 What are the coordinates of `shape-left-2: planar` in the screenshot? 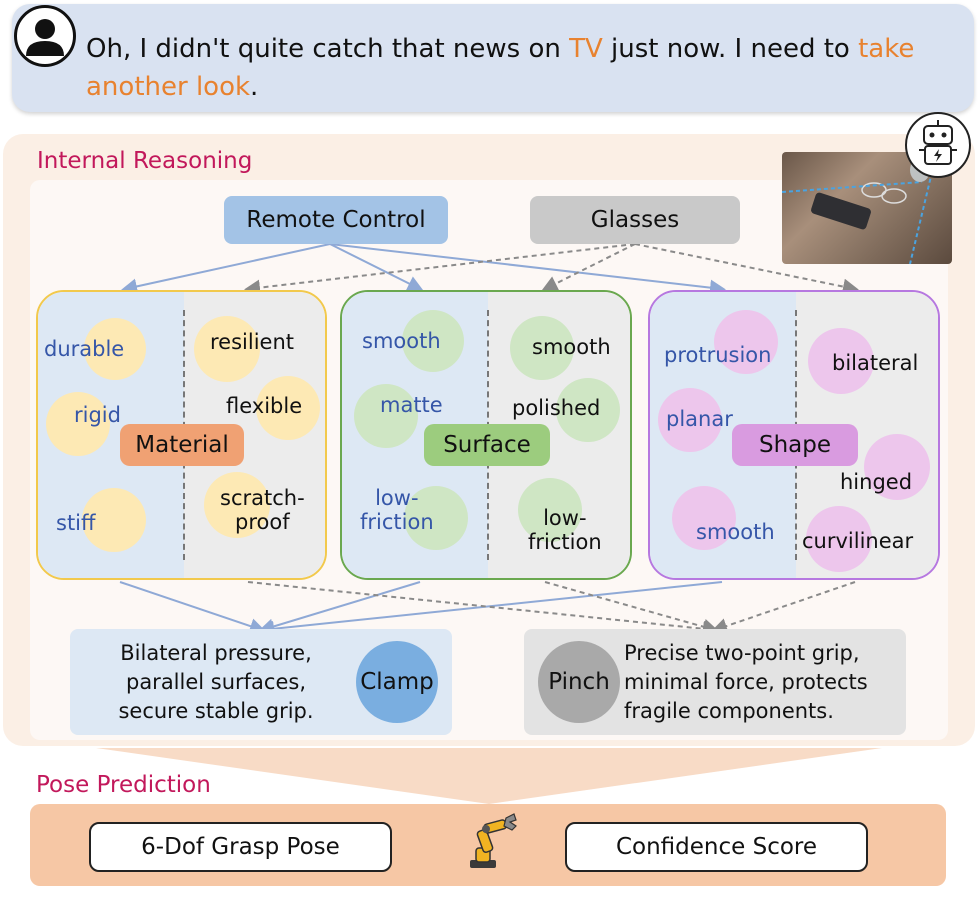 It's located at (699, 419).